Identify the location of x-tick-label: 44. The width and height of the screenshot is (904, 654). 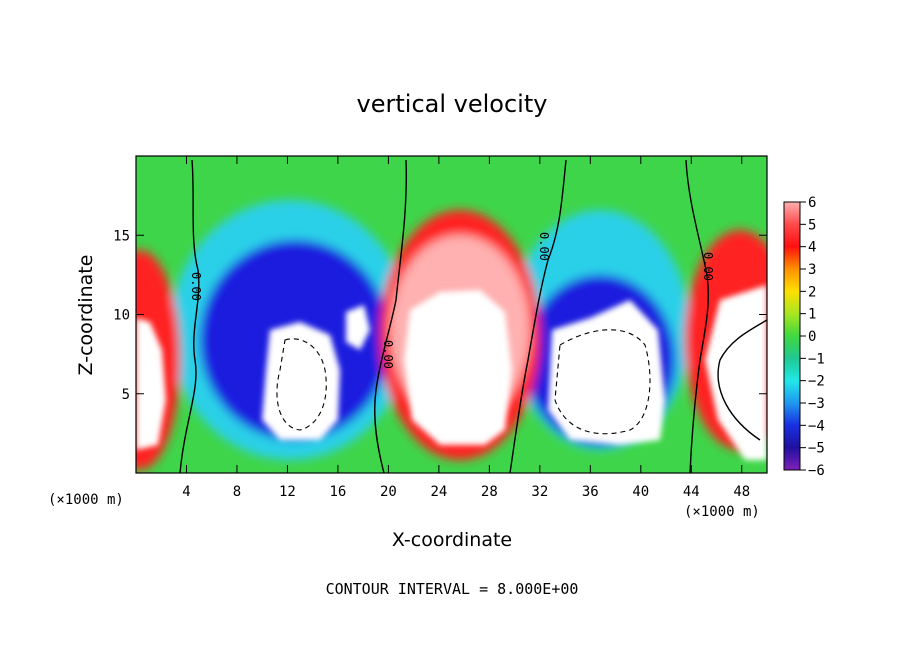
(691, 492).